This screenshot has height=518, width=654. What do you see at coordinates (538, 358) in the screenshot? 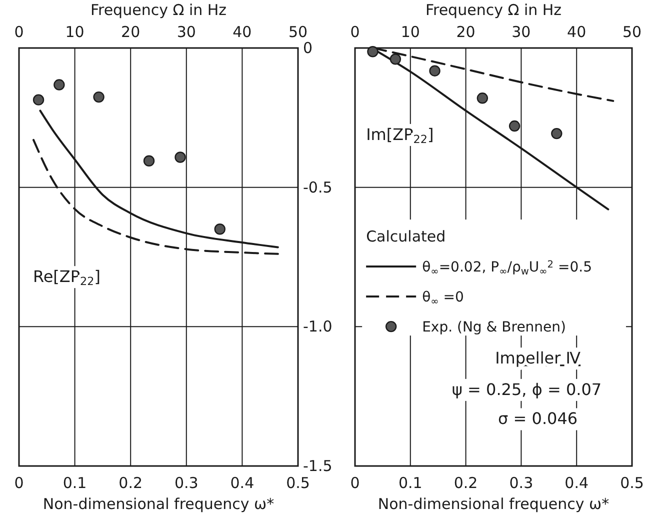
I see `annotation: Impeller Ⅳ` at bounding box center [538, 358].